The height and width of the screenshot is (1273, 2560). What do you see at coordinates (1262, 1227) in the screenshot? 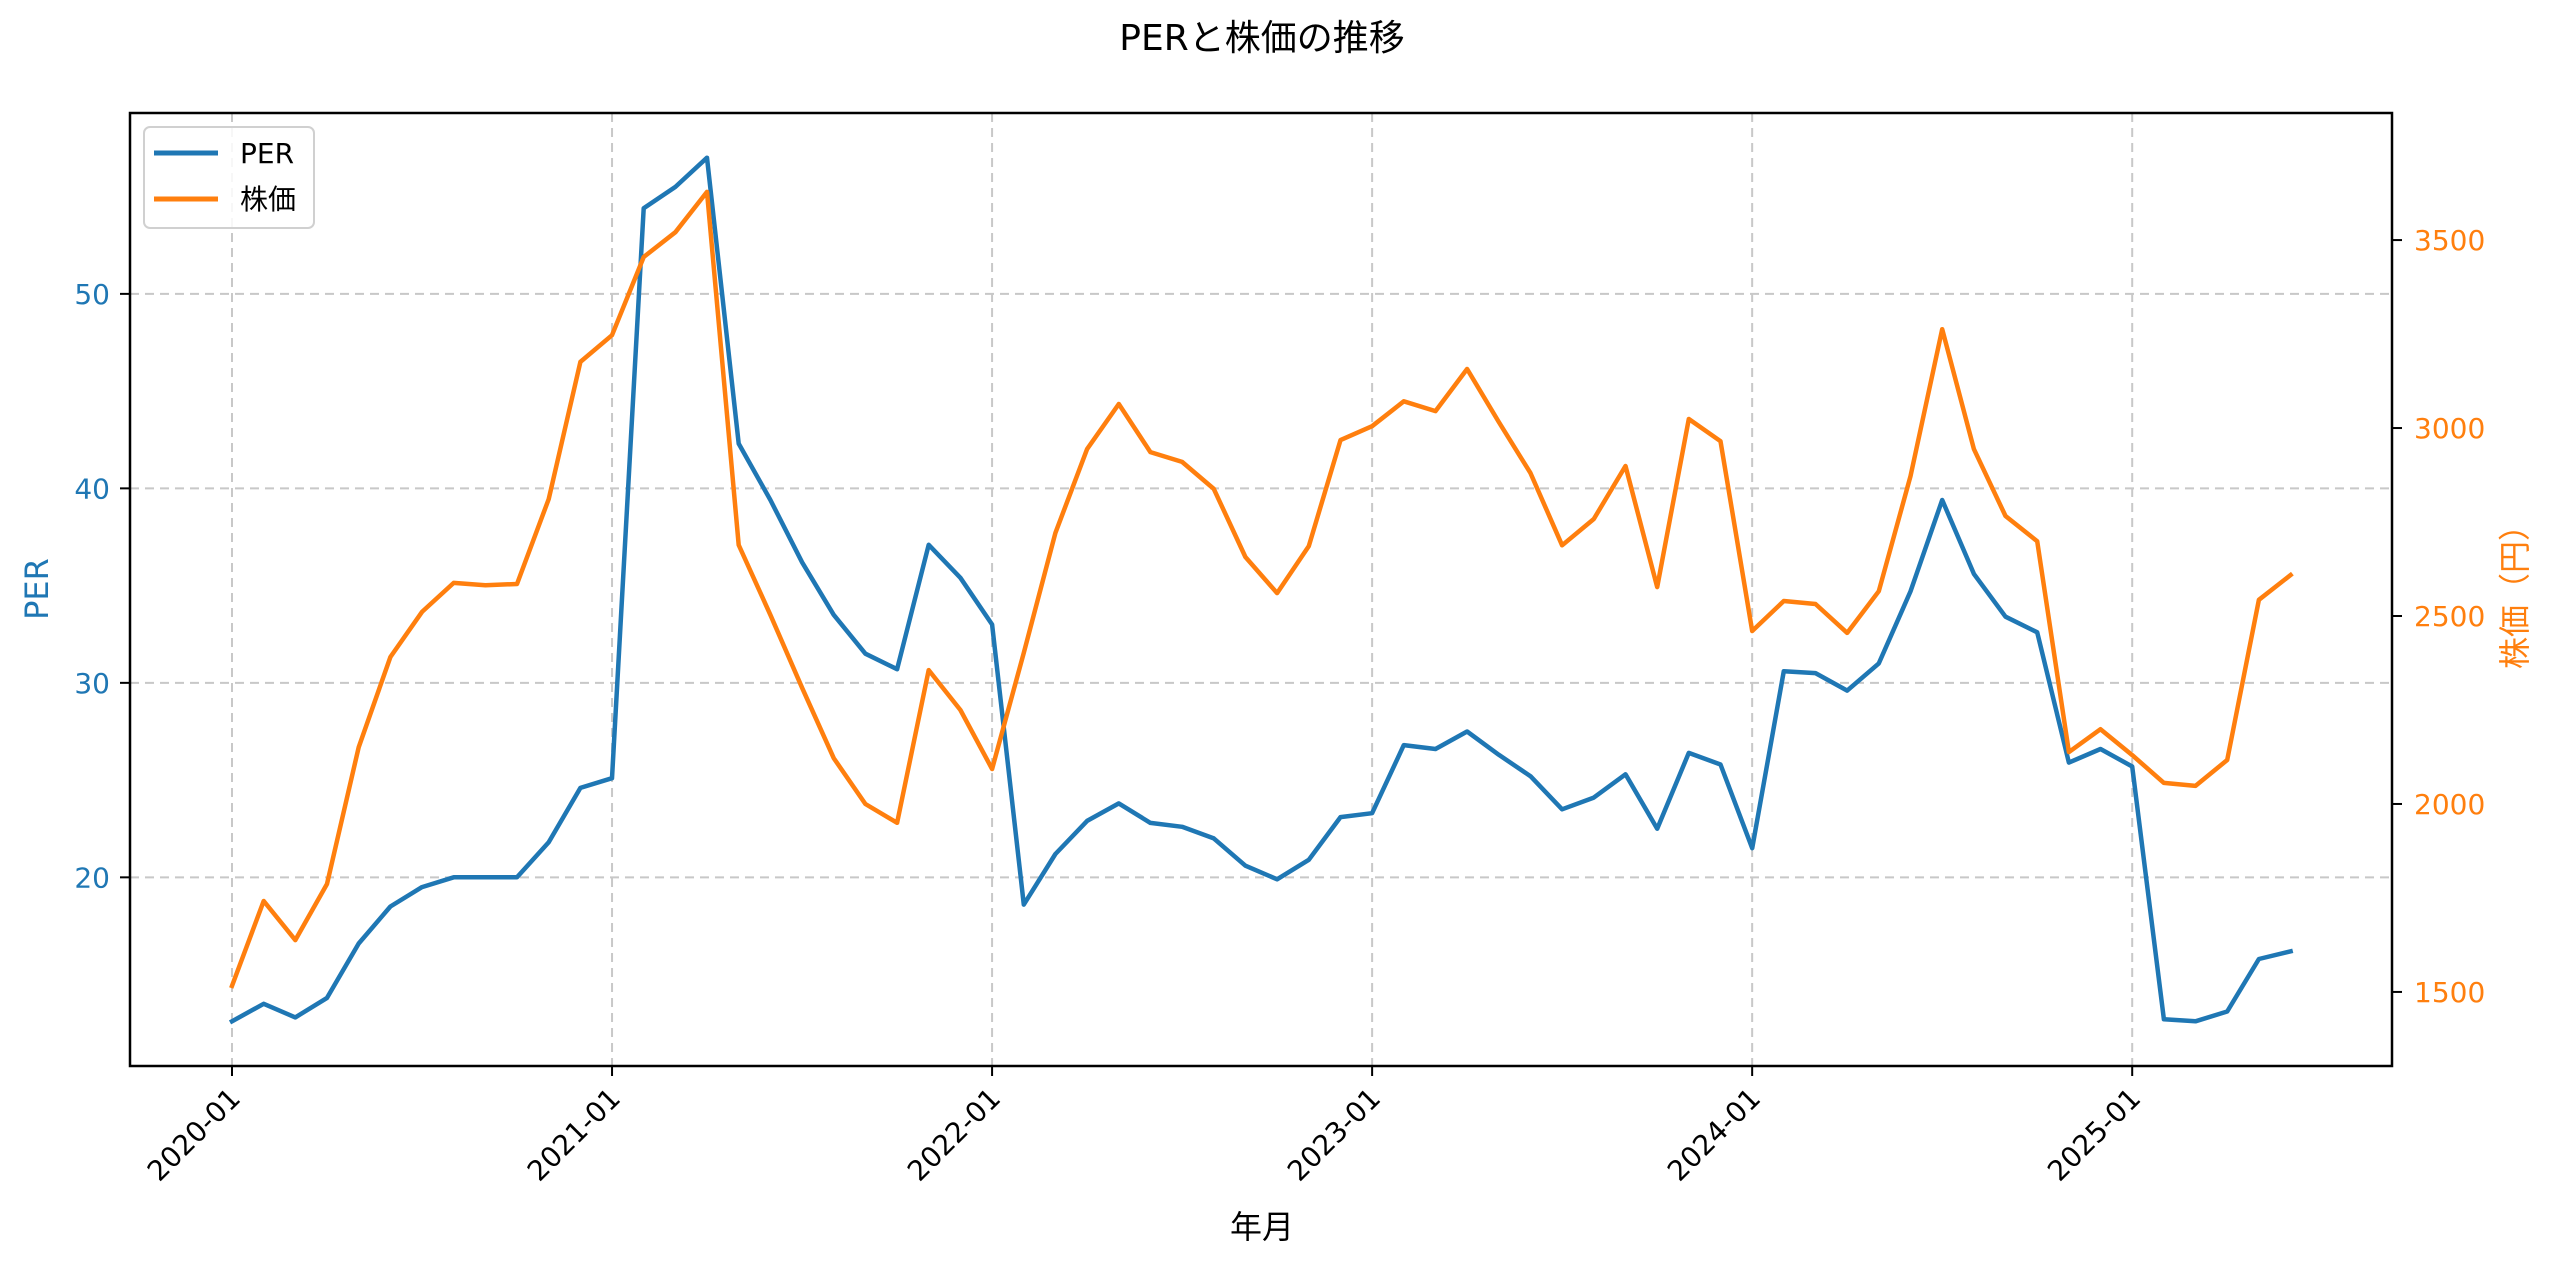
I see `x-axis-label: 年月` at bounding box center [1262, 1227].